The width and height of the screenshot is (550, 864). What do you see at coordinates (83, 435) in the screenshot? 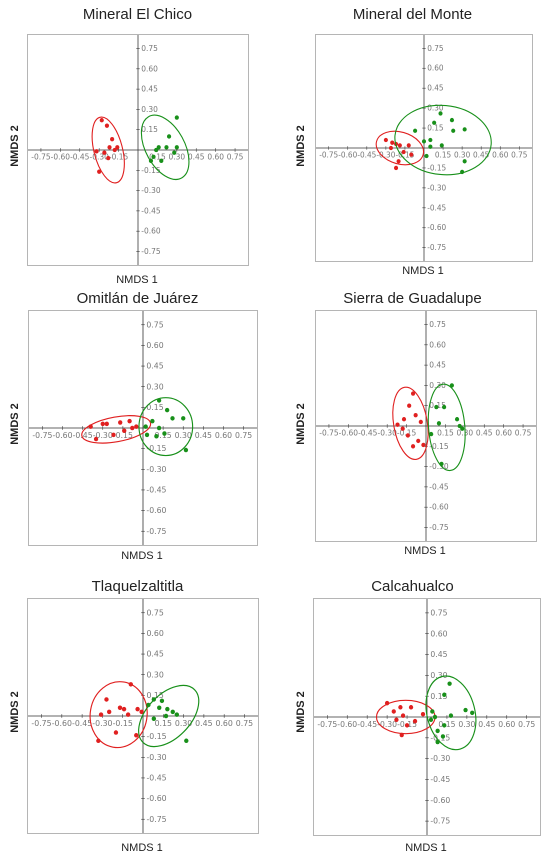
I see `x-tick-label: -0.45` at bounding box center [83, 435].